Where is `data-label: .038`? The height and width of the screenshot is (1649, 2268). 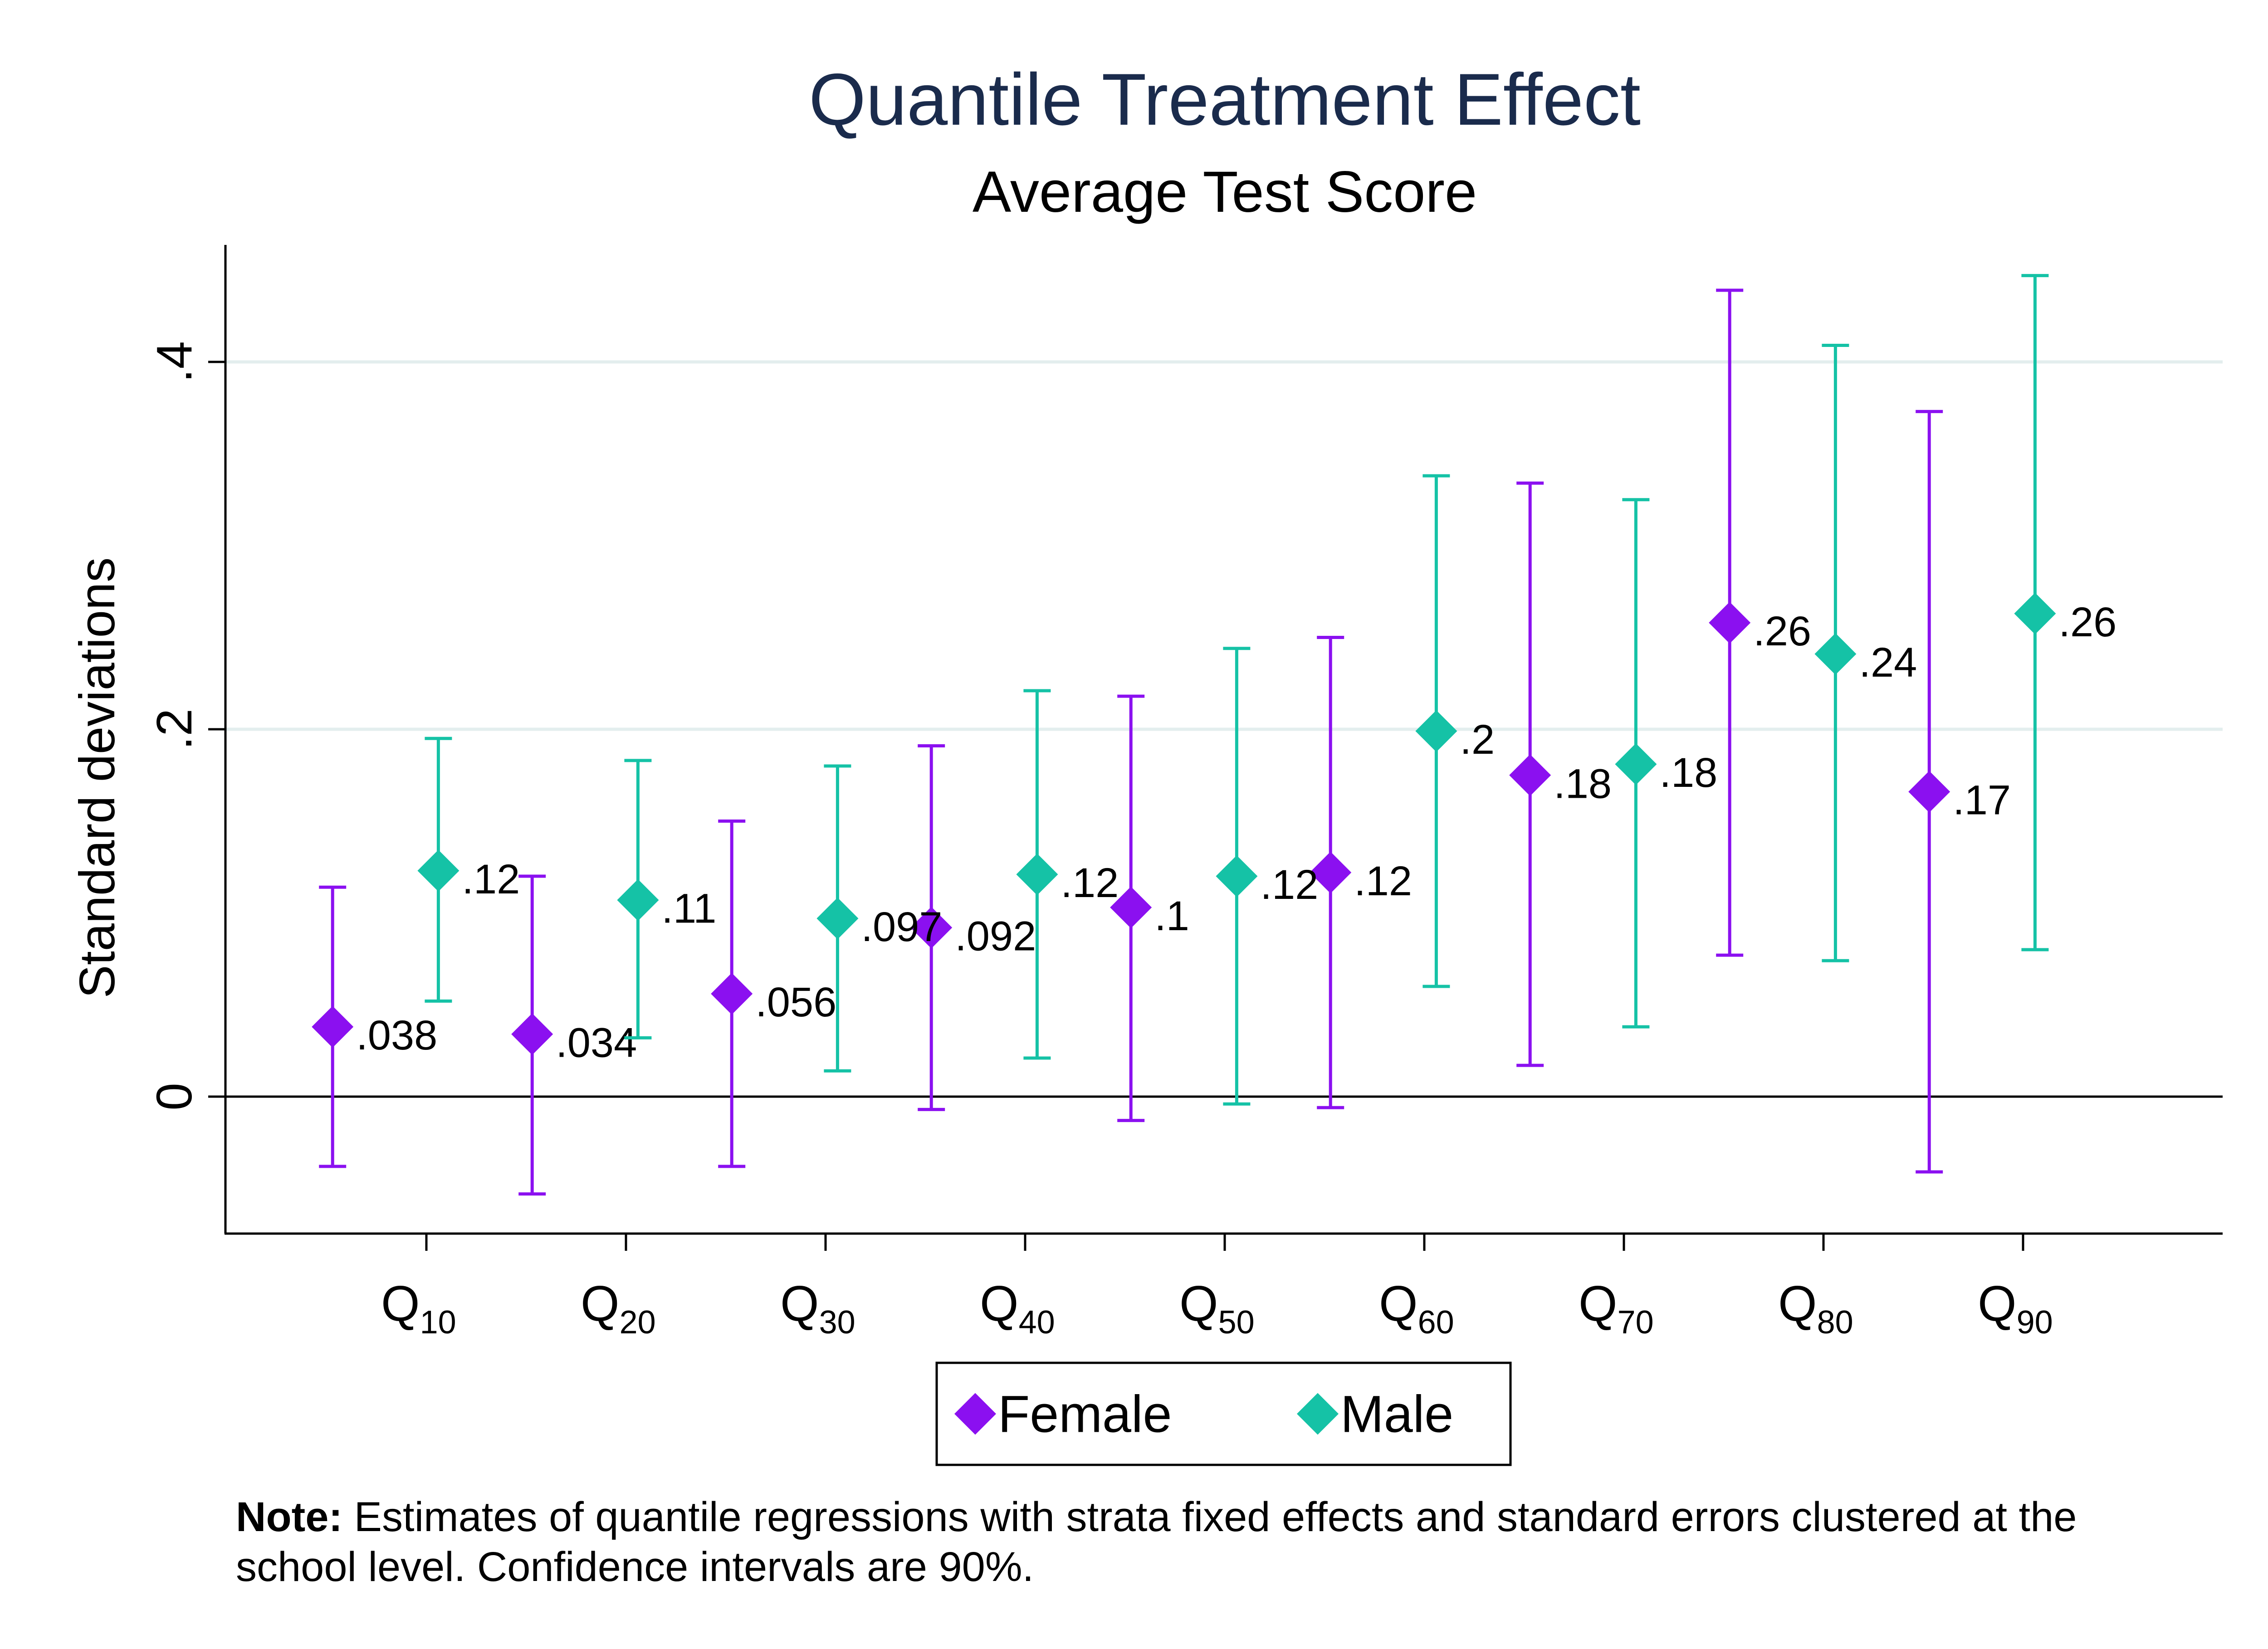
data-label: .038 is located at coordinates (397, 1036).